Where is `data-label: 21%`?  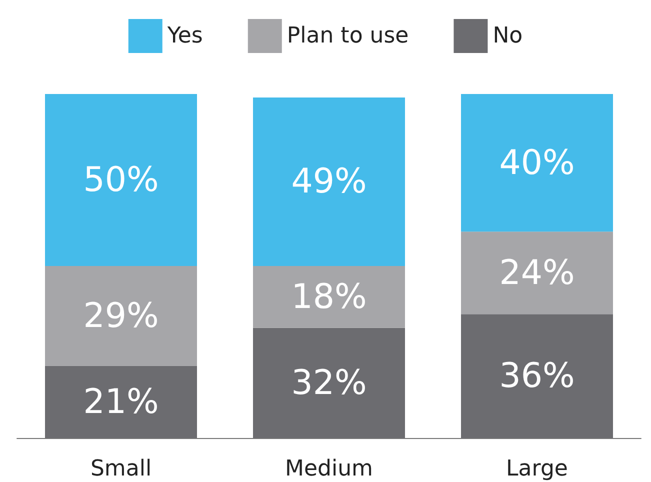 data-label: 21% is located at coordinates (121, 402).